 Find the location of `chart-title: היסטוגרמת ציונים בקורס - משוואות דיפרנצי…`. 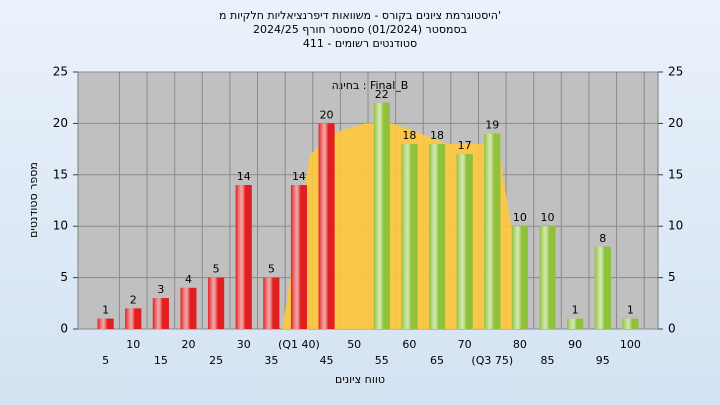

chart-title: היסטוגרמת ציונים בקורס - משוואות דיפרנצי… is located at coordinates (360, 15).